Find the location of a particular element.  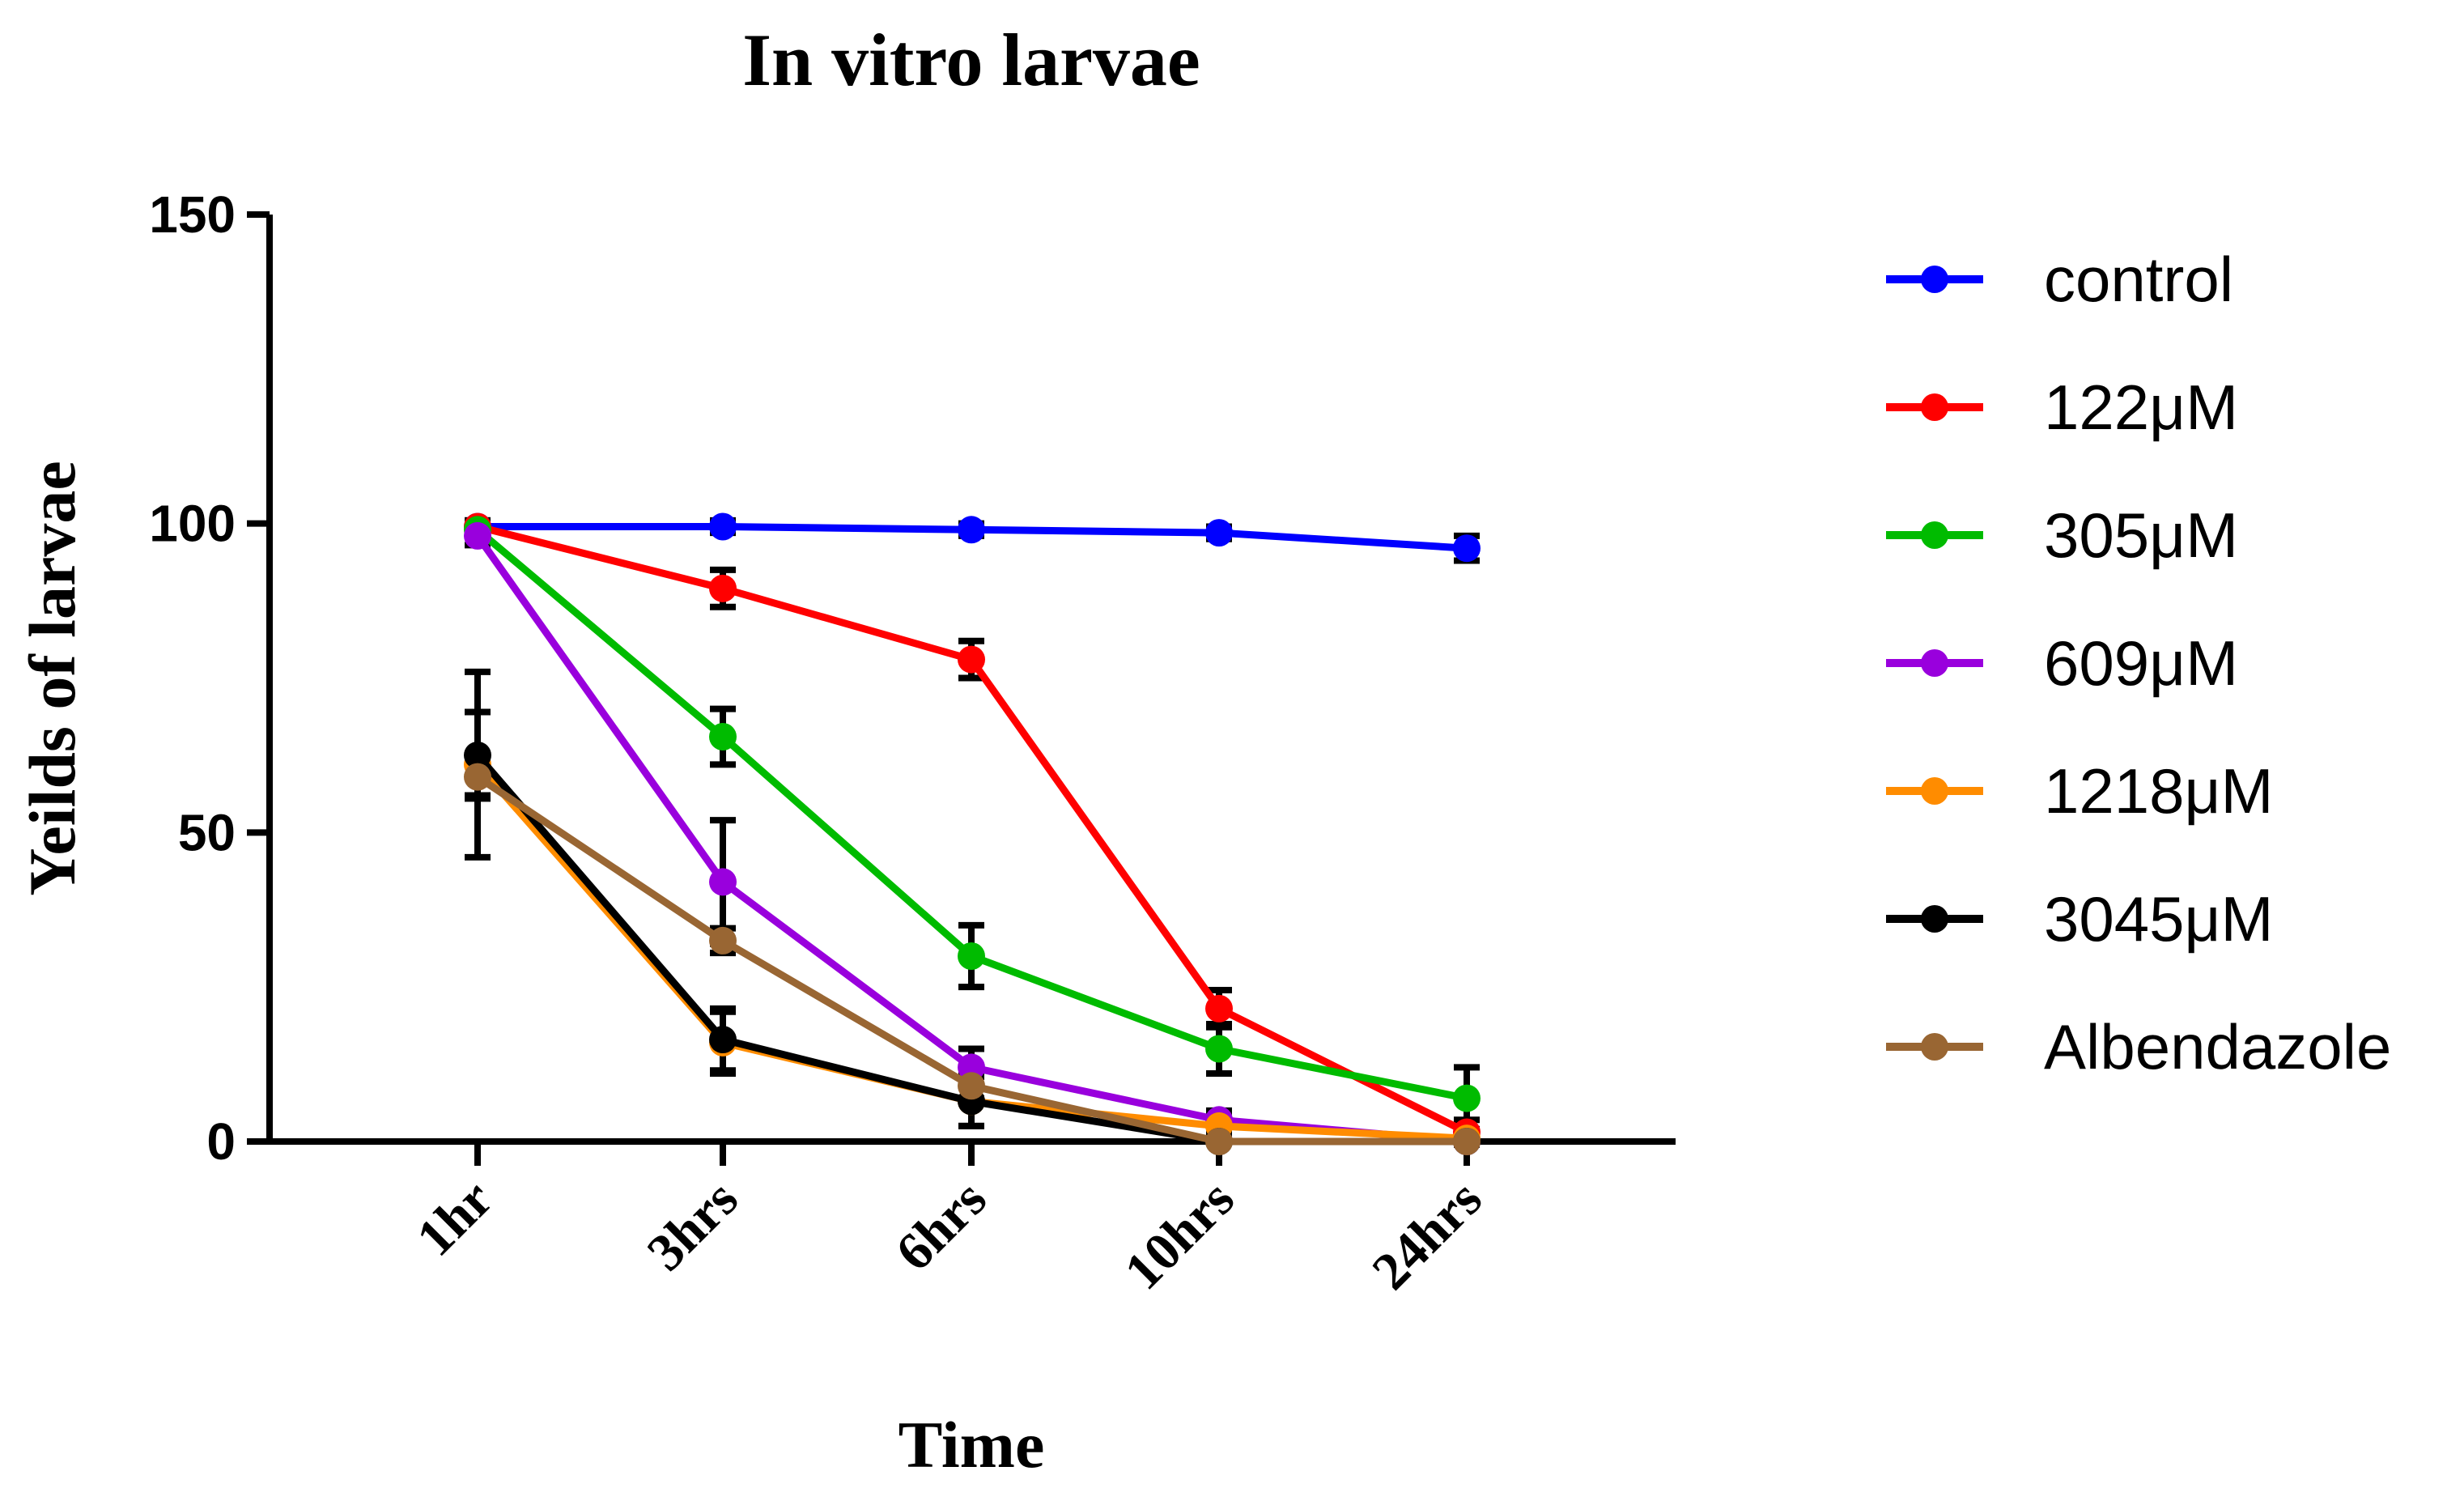

x-axis-label: Time is located at coordinates (972, 1445).